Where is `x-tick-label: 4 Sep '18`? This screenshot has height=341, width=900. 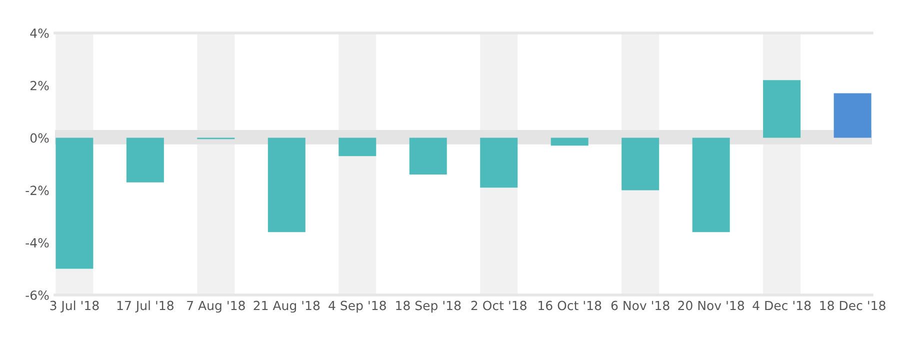
x-tick-label: 4 Sep '18 is located at coordinates (357, 306).